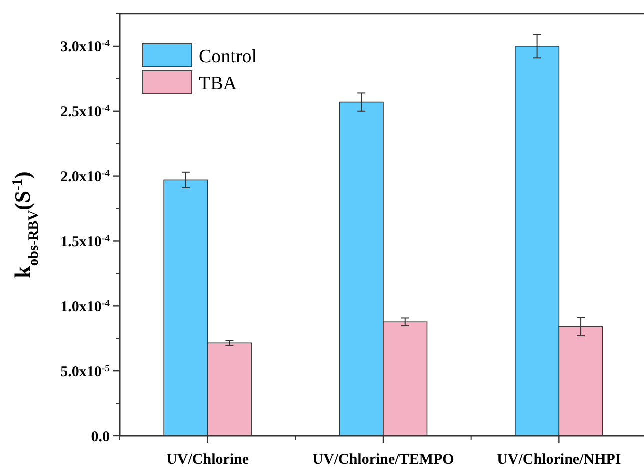 This screenshot has height=467, width=644. What do you see at coordinates (559, 459) in the screenshot?
I see `x-tick-label: UV/Chlorine/NHPI` at bounding box center [559, 459].